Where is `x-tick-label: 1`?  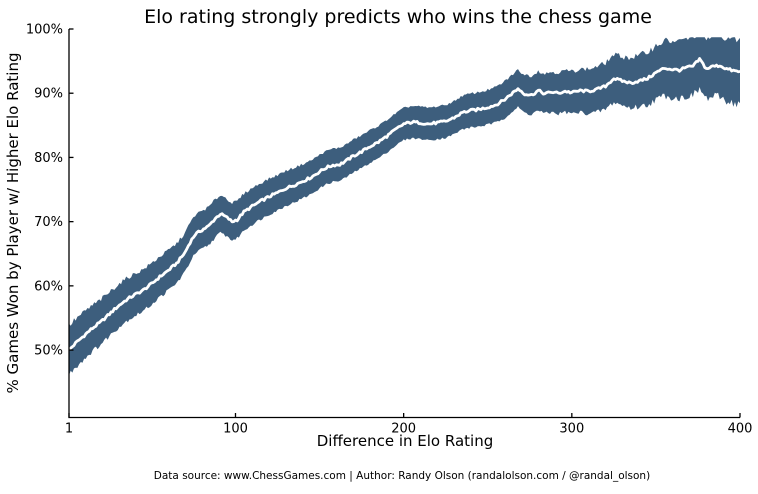
x-tick-label: 1 is located at coordinates (69, 429).